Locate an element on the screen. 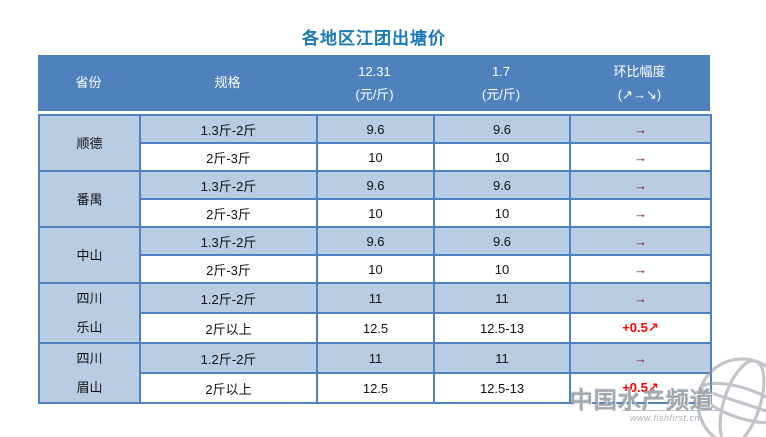 Image resolution: width=766 pixels, height=437 pixels. table-row: 中山 1.3斤-2斤 9.6 9.6 → is located at coordinates (375, 255).